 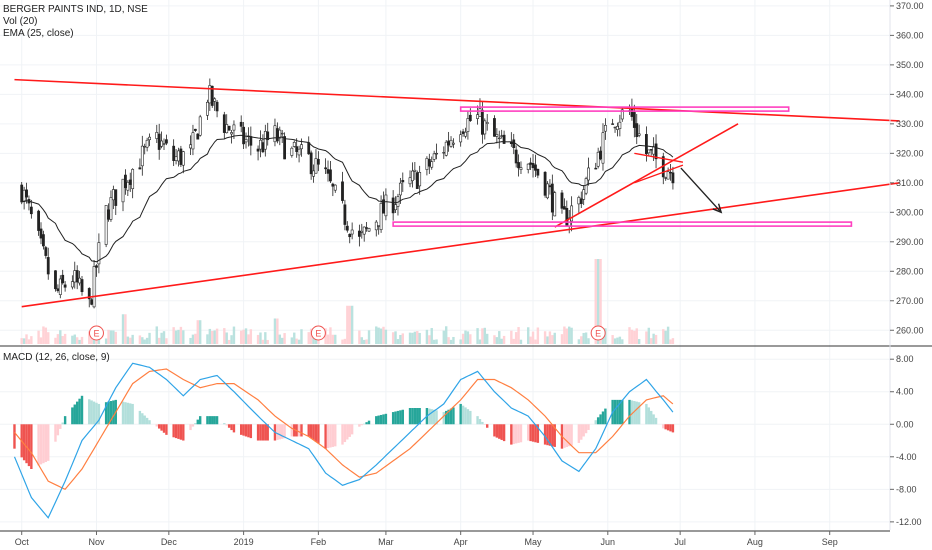 What do you see at coordinates (830, 542) in the screenshot?
I see `time-tick-label: Sep` at bounding box center [830, 542].